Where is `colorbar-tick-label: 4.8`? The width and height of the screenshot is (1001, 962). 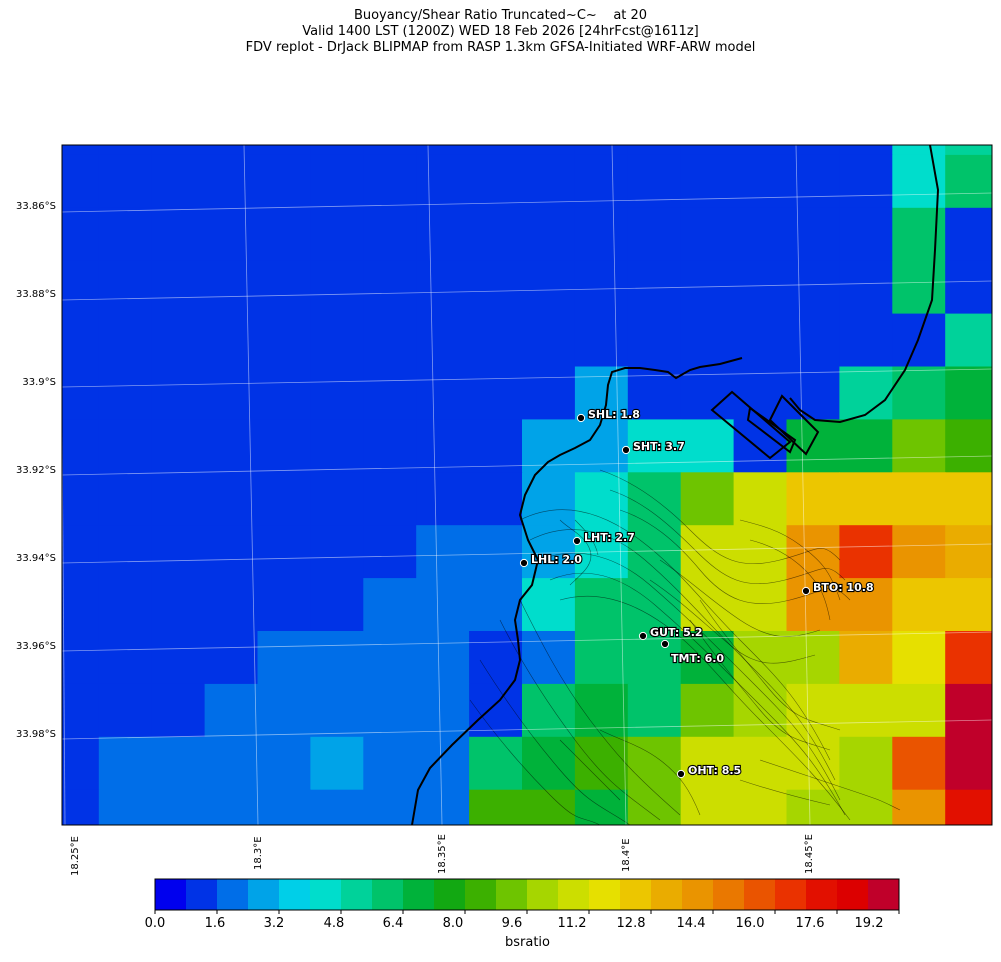 colorbar-tick-label: 4.8 is located at coordinates (334, 923).